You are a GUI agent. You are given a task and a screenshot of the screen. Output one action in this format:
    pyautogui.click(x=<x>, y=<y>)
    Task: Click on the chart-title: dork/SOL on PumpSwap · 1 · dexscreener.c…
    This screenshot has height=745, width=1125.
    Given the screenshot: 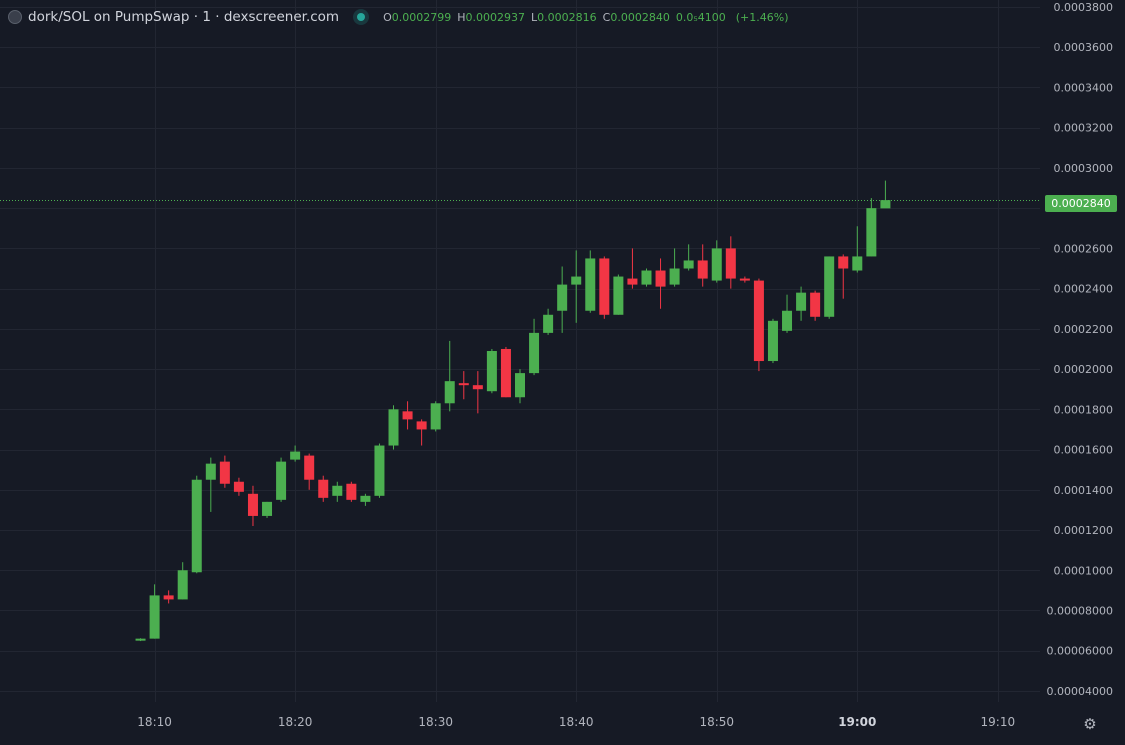 What is the action you would take?
    pyautogui.click(x=184, y=17)
    